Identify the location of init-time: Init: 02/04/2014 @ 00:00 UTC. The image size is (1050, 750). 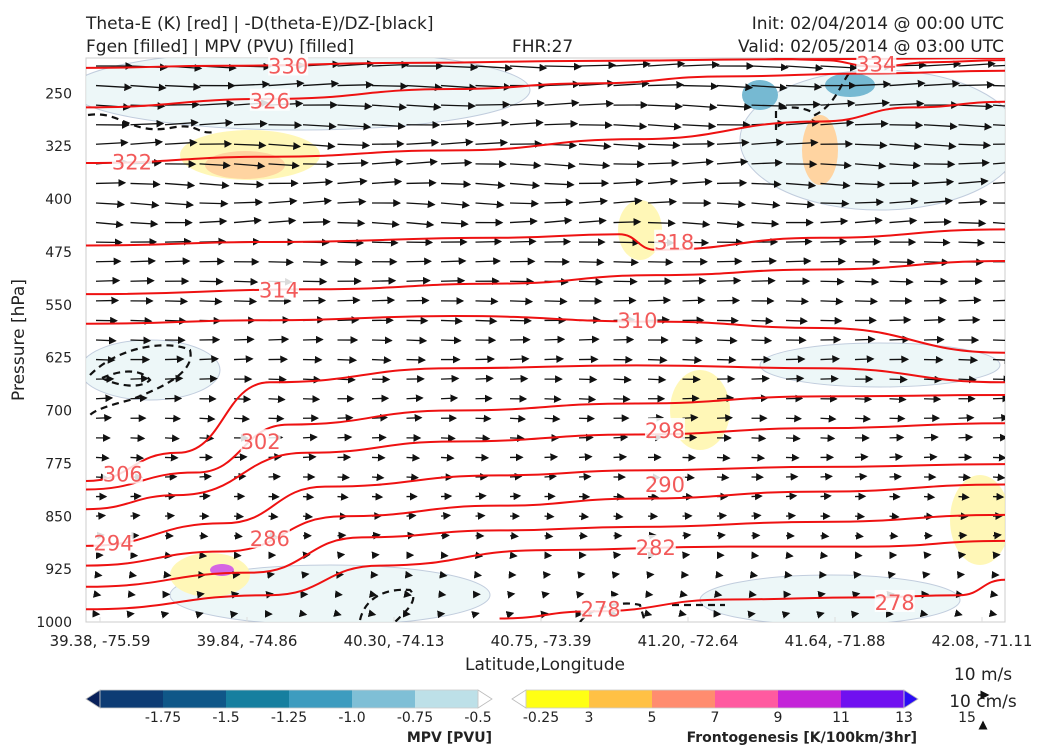
(877, 24).